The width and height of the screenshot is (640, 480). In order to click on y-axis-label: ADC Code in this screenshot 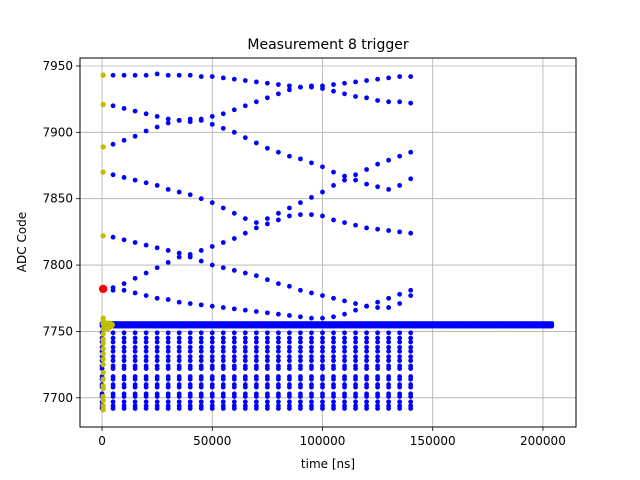, I will do `click(22, 242)`.